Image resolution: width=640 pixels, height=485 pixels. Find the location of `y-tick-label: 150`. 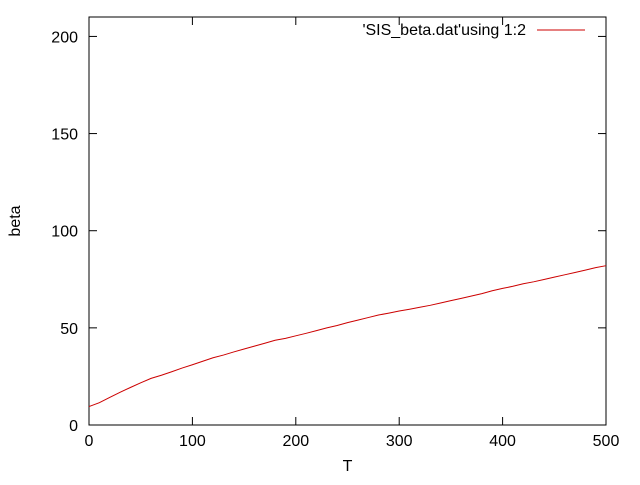

y-tick-label: 150 is located at coordinates (64, 135).